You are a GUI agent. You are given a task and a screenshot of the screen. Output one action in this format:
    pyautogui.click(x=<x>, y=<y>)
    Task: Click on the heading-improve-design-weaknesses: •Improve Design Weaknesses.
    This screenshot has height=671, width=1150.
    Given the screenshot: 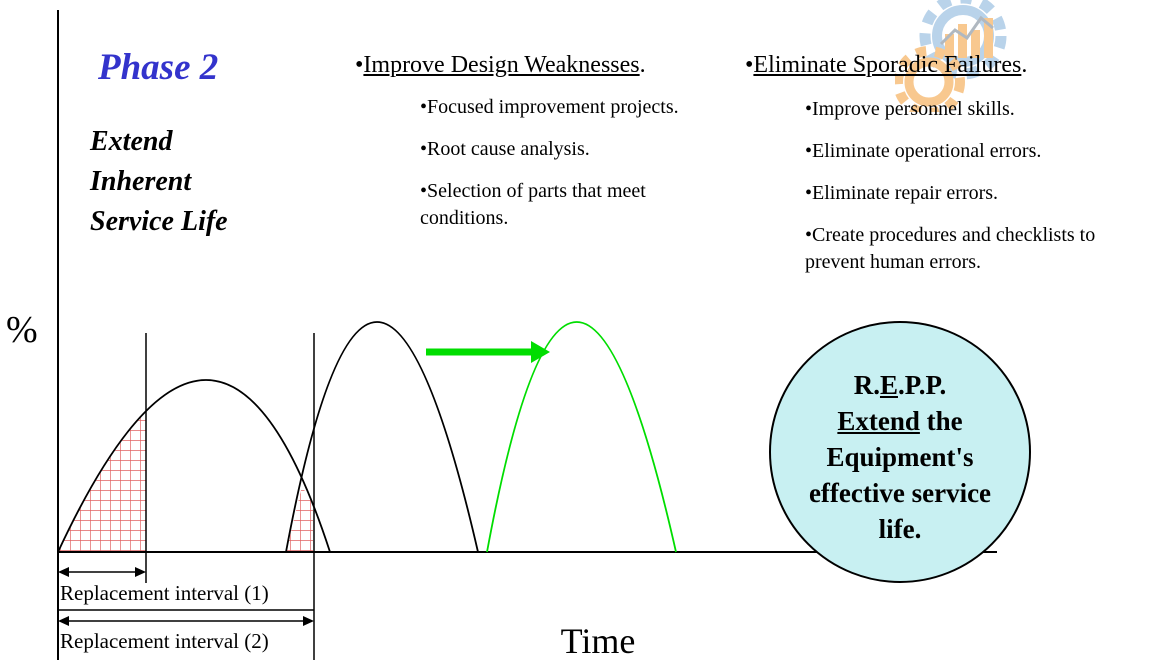 What is the action you would take?
    pyautogui.click(x=500, y=65)
    